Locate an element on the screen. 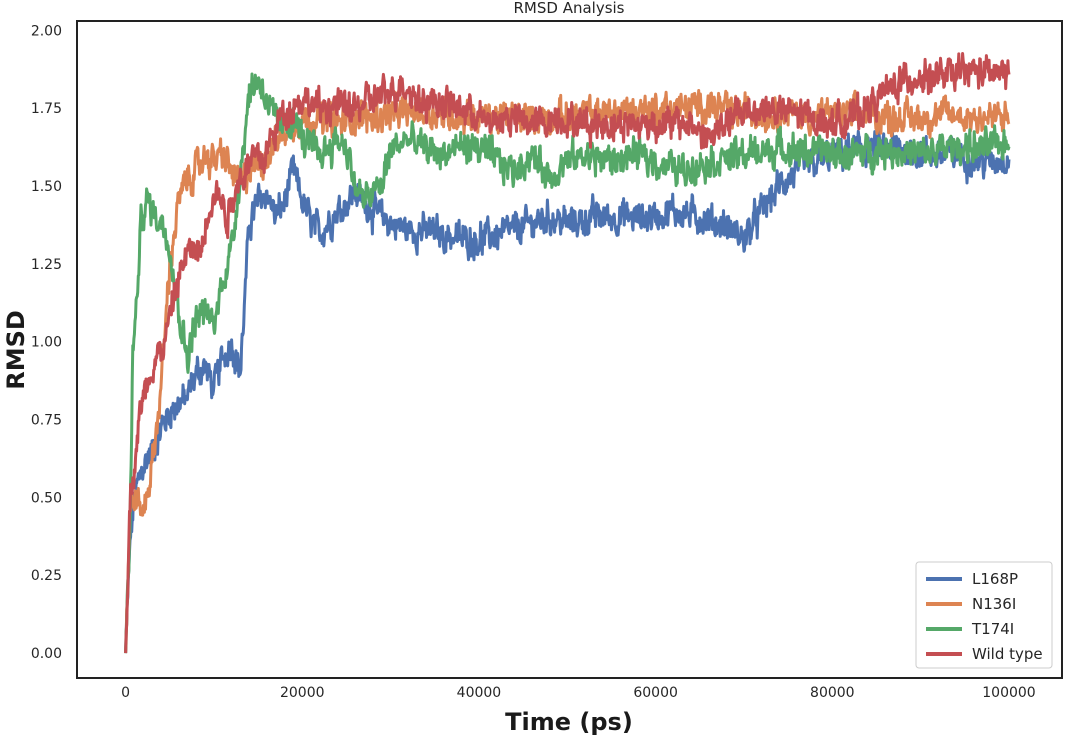 The image size is (1065, 737). y-tick-label: 0.25 is located at coordinates (46, 576).